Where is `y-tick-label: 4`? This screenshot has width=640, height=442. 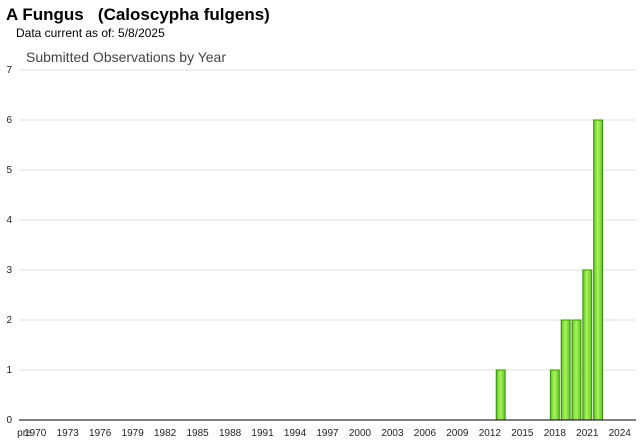 y-tick-label: 4 is located at coordinates (9, 220).